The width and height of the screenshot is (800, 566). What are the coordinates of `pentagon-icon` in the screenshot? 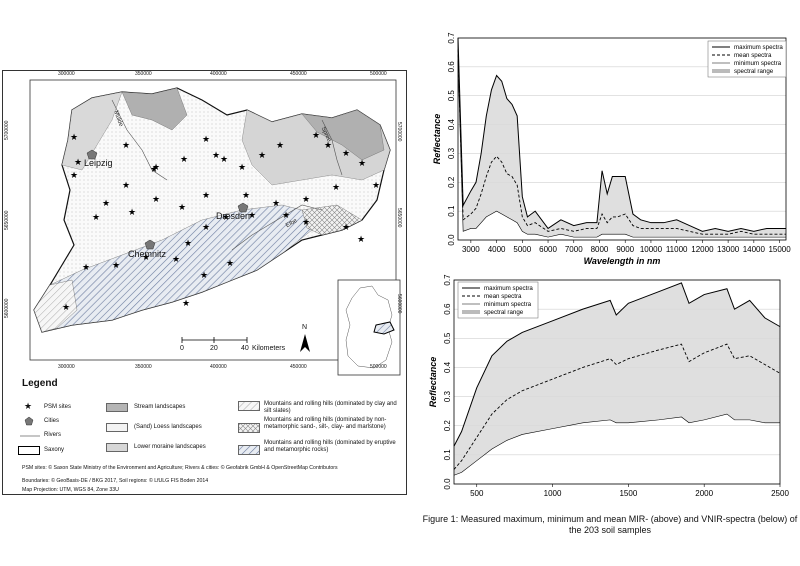 It's located at (29, 421).